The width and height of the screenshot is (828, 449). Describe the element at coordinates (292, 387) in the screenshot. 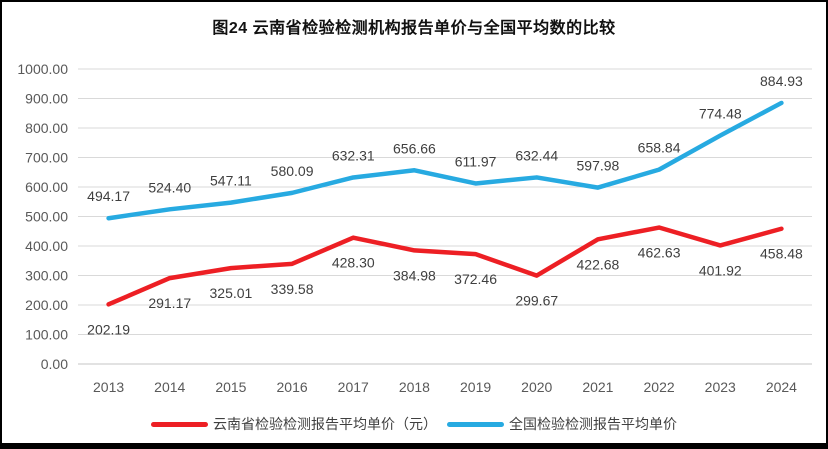

I see `x-axis-tick-label: 2016` at that location.